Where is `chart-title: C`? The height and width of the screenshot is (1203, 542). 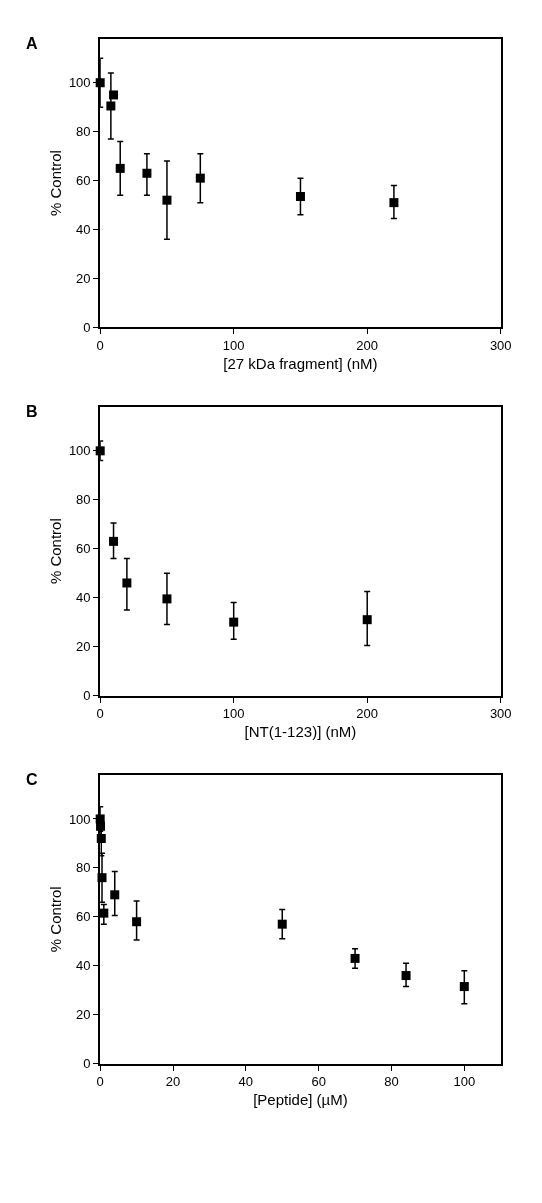 chart-title: C is located at coordinates (32, 779).